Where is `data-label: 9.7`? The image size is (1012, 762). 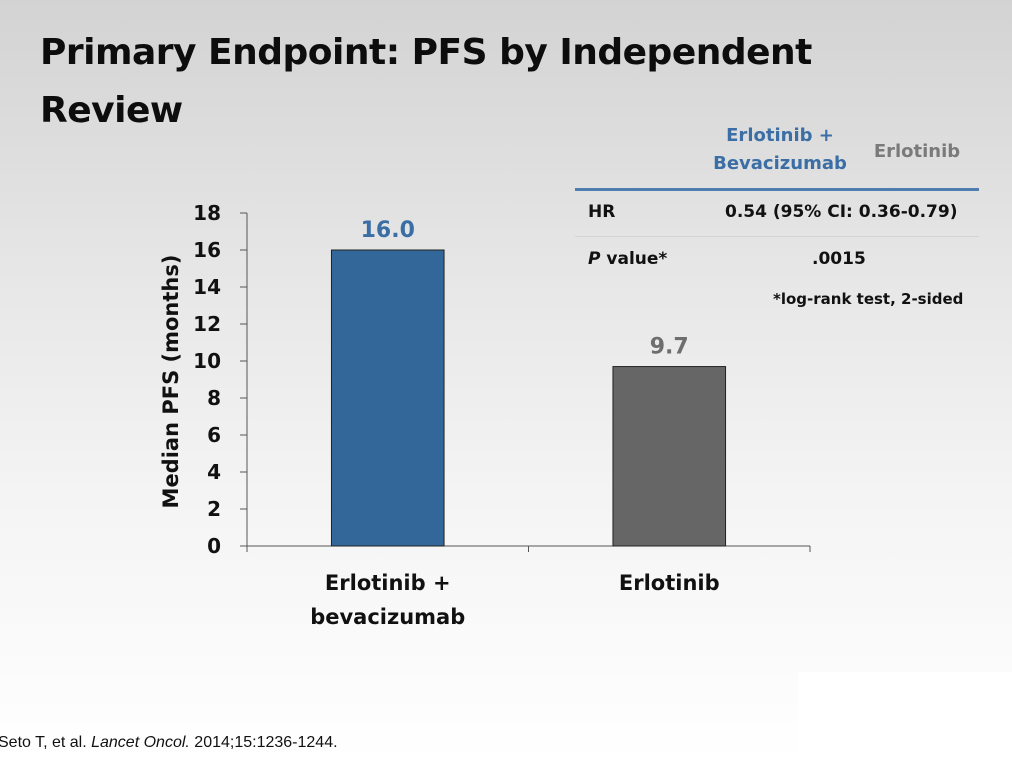 data-label: 9.7 is located at coordinates (669, 347).